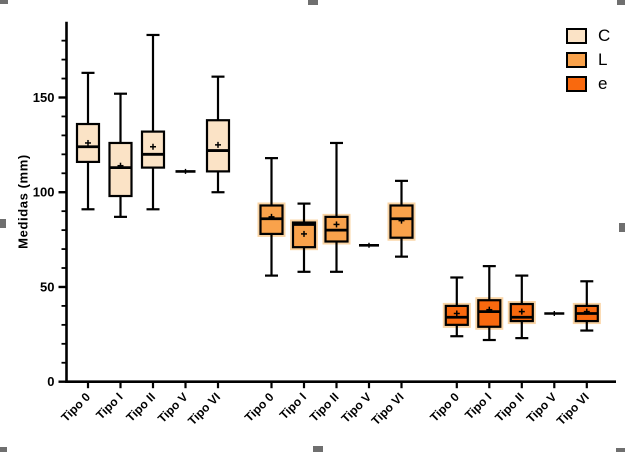 The width and height of the screenshot is (625, 452). Describe the element at coordinates (603, 83) in the screenshot. I see `legend-label: e` at that location.